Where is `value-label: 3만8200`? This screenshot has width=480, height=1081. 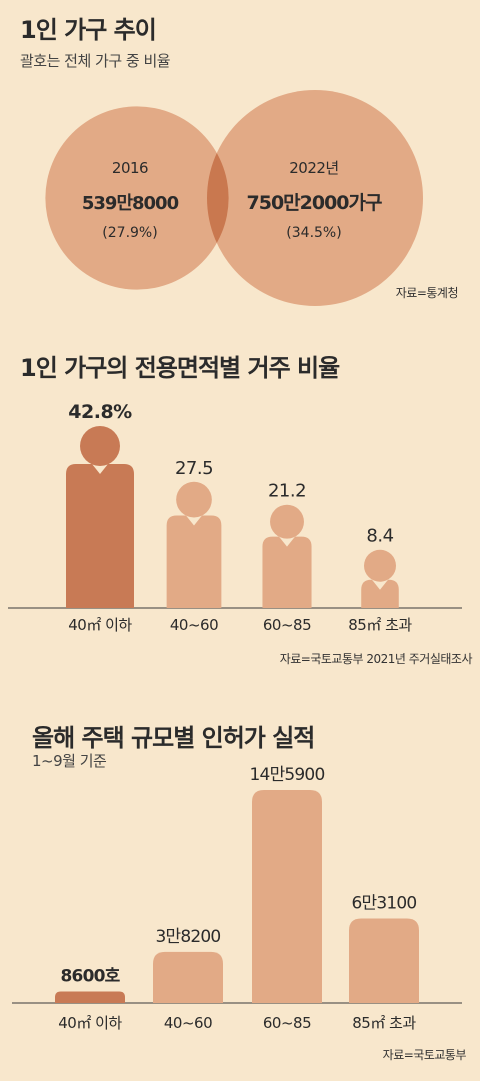 value-label: 3만8200 is located at coordinates (188, 937).